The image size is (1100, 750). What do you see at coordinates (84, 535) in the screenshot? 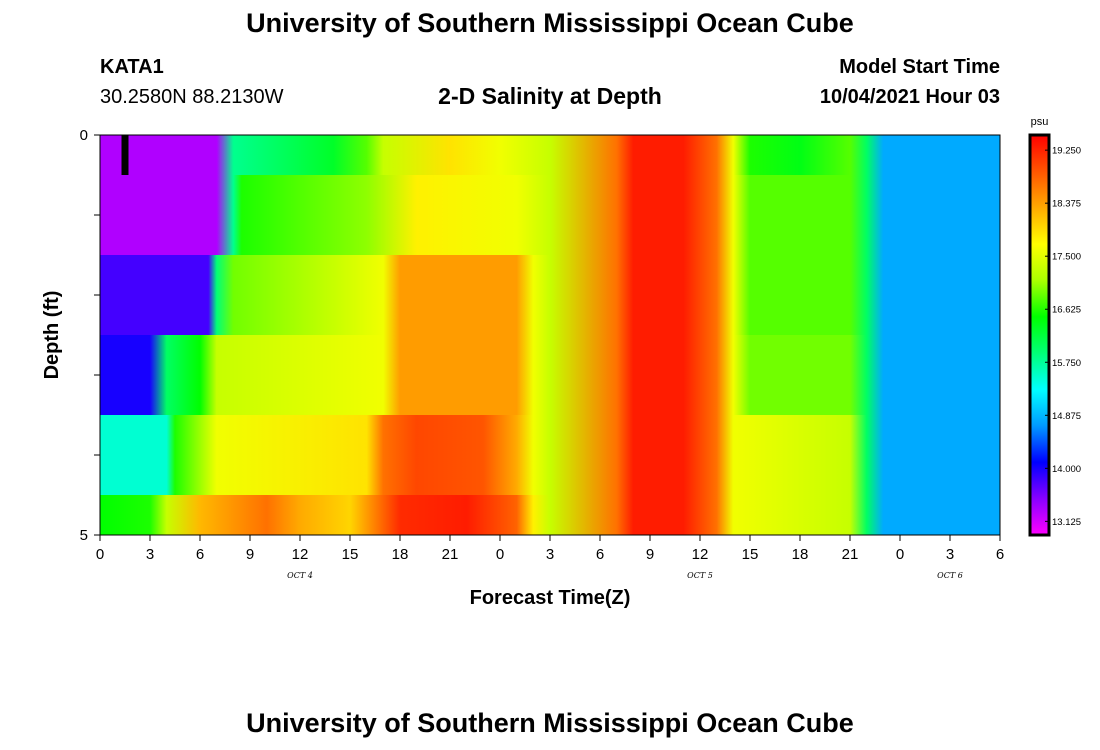
I see `y-tick-label: 5` at bounding box center [84, 535].